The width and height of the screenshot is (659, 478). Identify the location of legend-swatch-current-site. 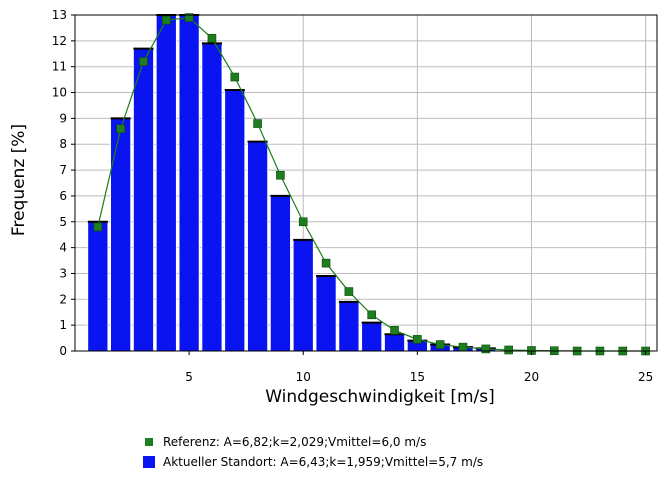
(149, 462).